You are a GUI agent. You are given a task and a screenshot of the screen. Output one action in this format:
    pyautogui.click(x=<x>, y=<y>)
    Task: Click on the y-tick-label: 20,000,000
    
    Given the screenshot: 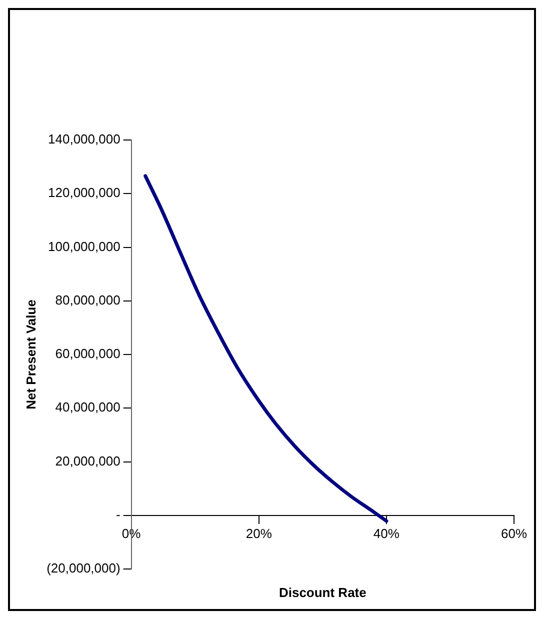 What is the action you would take?
    pyautogui.click(x=87, y=460)
    